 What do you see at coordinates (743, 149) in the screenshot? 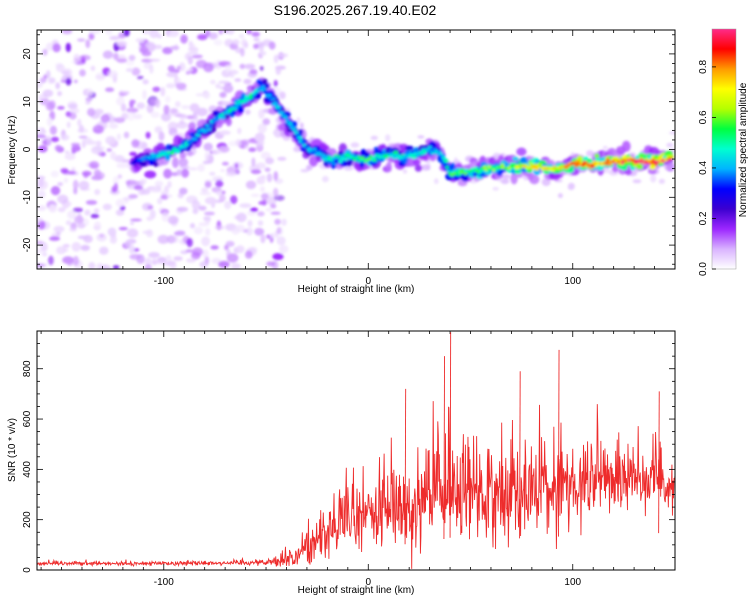
I see `colorbar-label: Normalized spectral amplitude` at bounding box center [743, 149].